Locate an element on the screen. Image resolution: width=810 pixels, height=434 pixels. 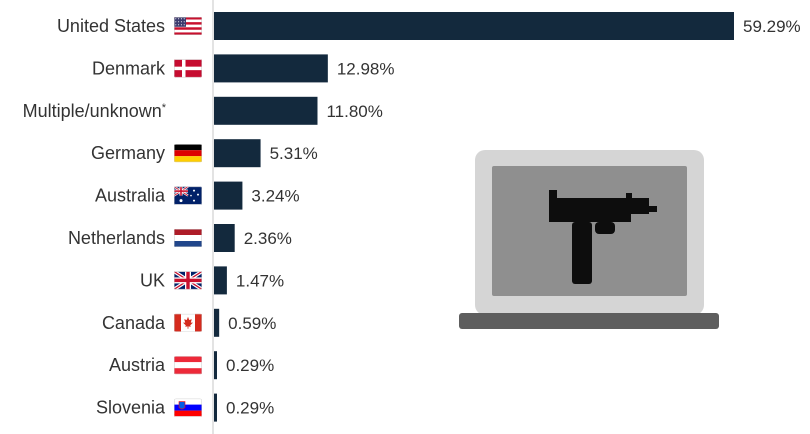
denmark-flag-icon is located at coordinates (188, 68).